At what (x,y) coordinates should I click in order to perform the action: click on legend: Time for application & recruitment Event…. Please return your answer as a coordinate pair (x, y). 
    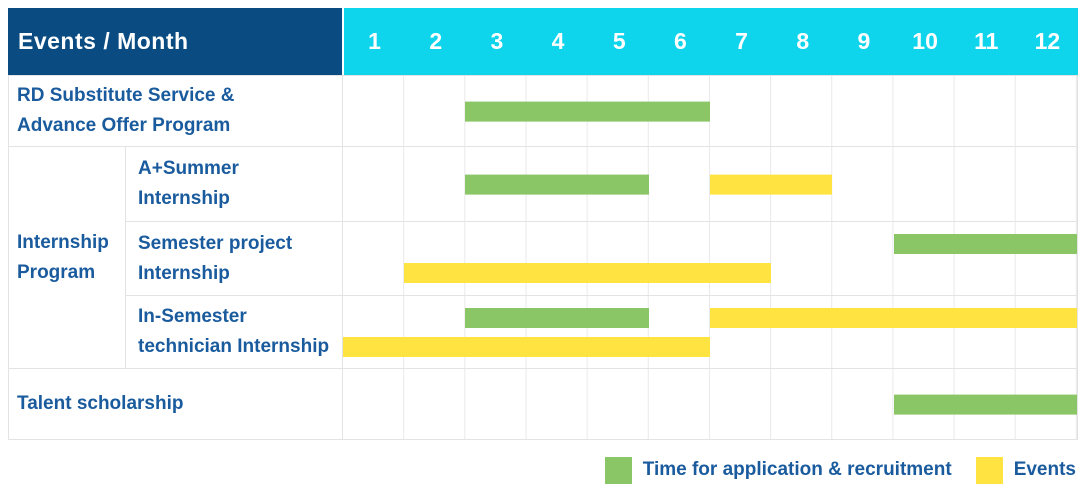
    Looking at the image, I should click on (840, 470).